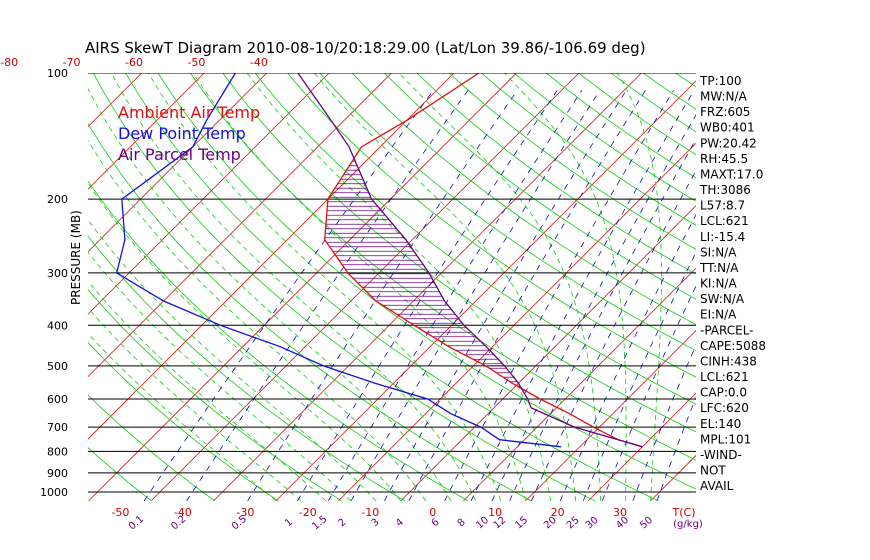  Describe the element at coordinates (245, 512) in the screenshot. I see `bottom-temp-label: -30` at that location.